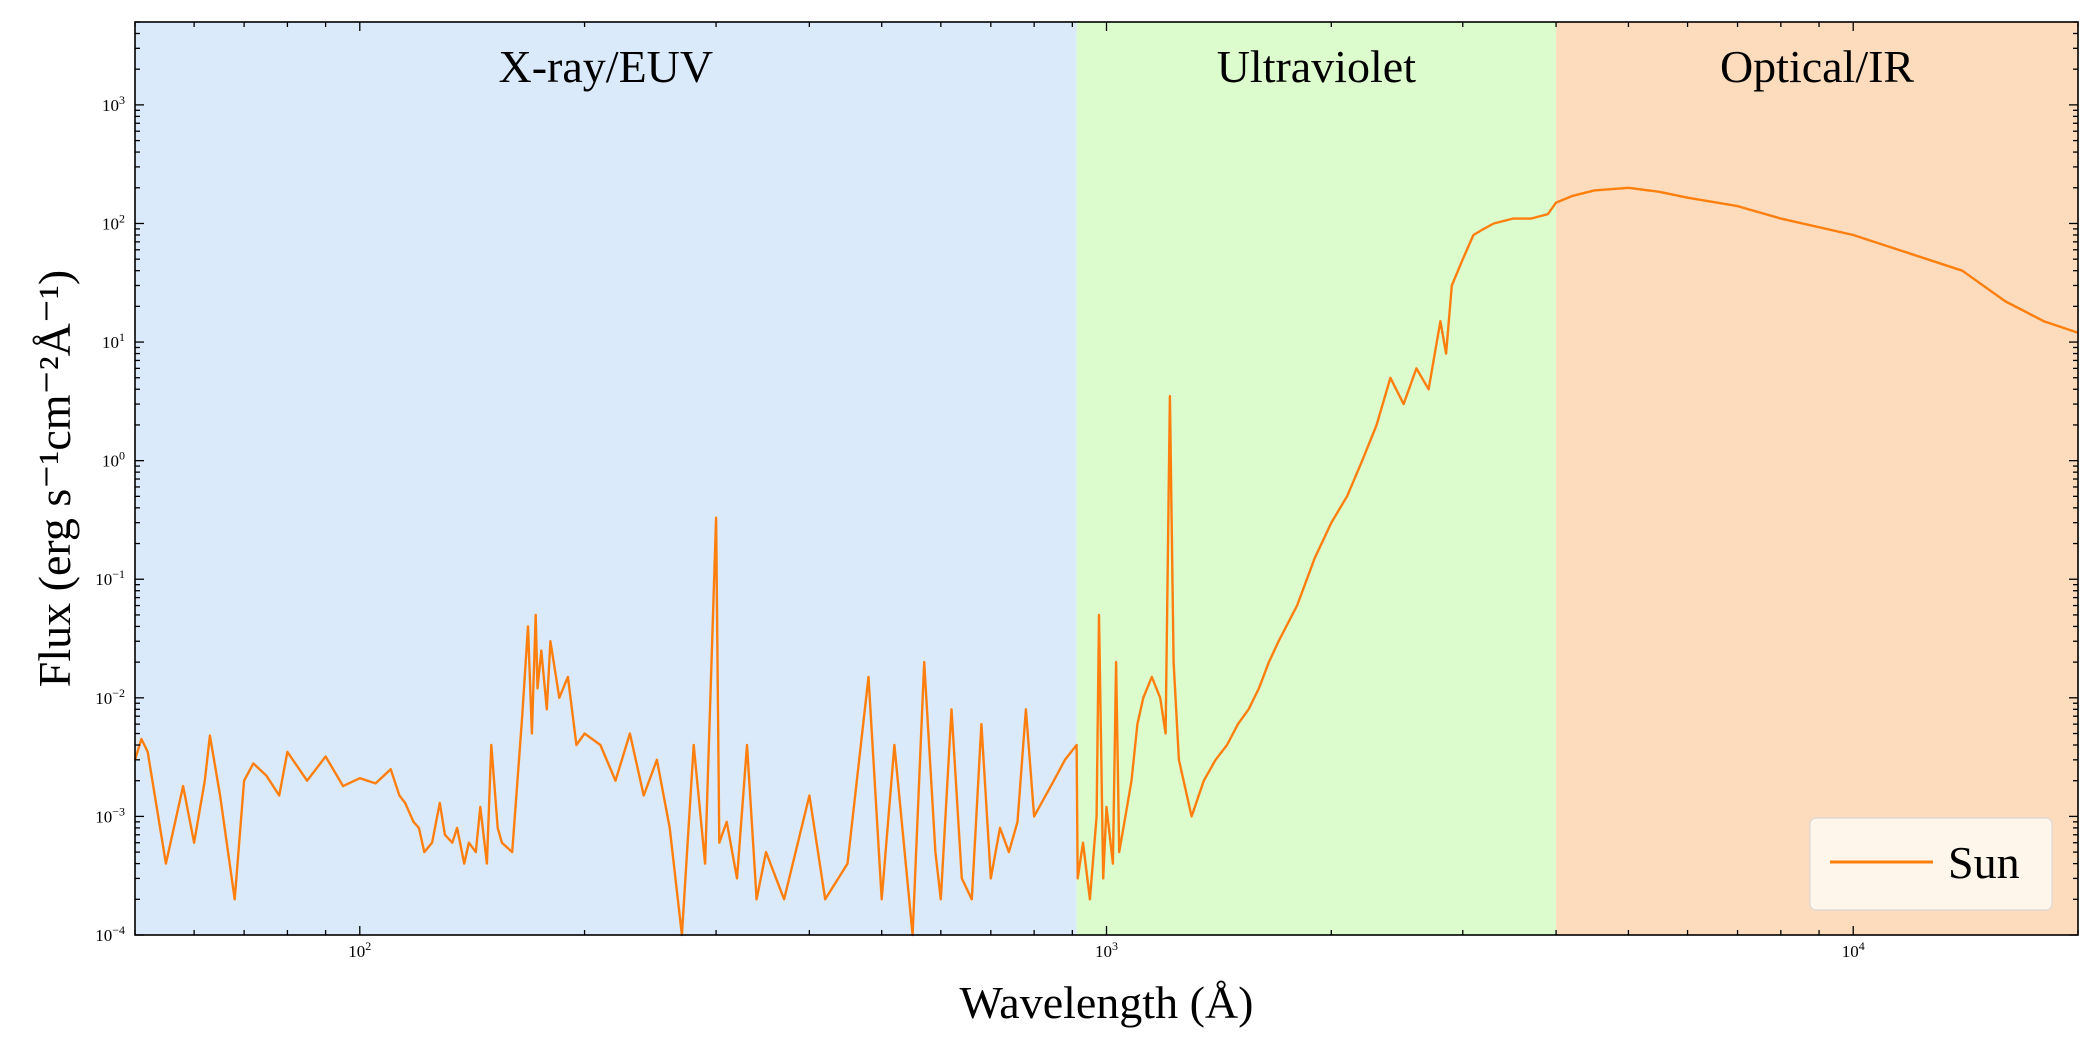 The image size is (2100, 1050). I want to click on x-tick-label: 10³, so click(1106, 950).